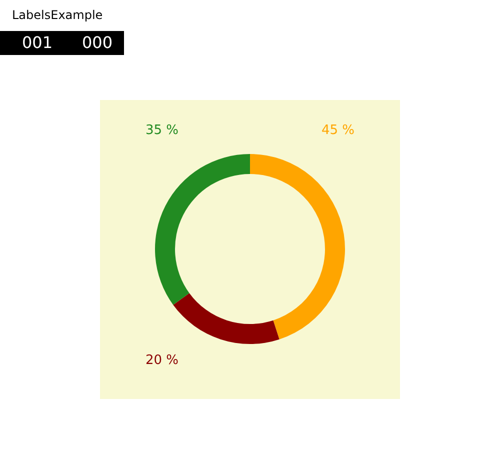  Describe the element at coordinates (338, 130) in the screenshot. I see `data-label: 45 %` at that location.